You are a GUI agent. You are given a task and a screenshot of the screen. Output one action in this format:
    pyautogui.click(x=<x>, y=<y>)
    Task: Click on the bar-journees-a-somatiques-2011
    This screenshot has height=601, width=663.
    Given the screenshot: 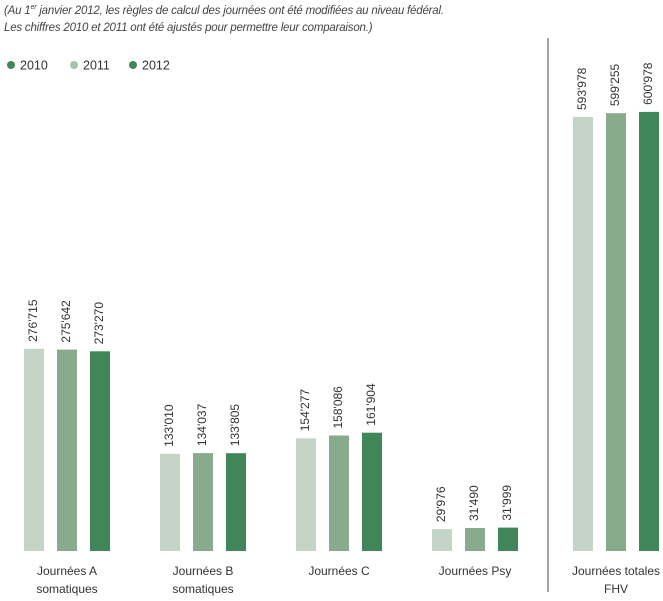 What is the action you would take?
    pyautogui.click(x=67, y=450)
    